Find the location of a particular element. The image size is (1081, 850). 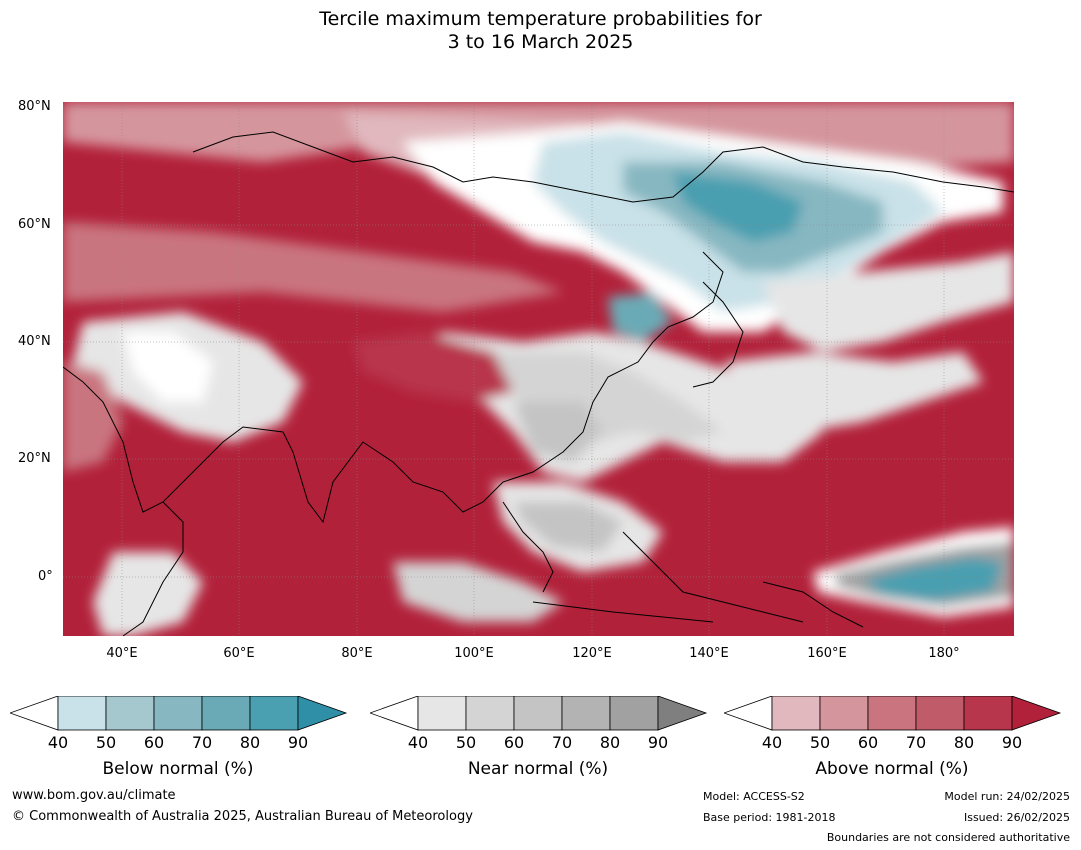

above-tick-60: 60 is located at coordinates (868, 742).